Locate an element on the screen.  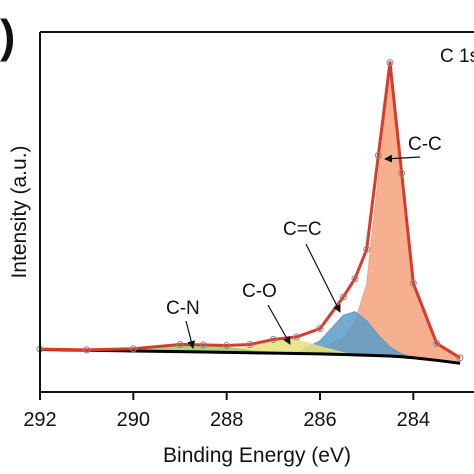
annotation: C 1s is located at coordinates (457, 56).